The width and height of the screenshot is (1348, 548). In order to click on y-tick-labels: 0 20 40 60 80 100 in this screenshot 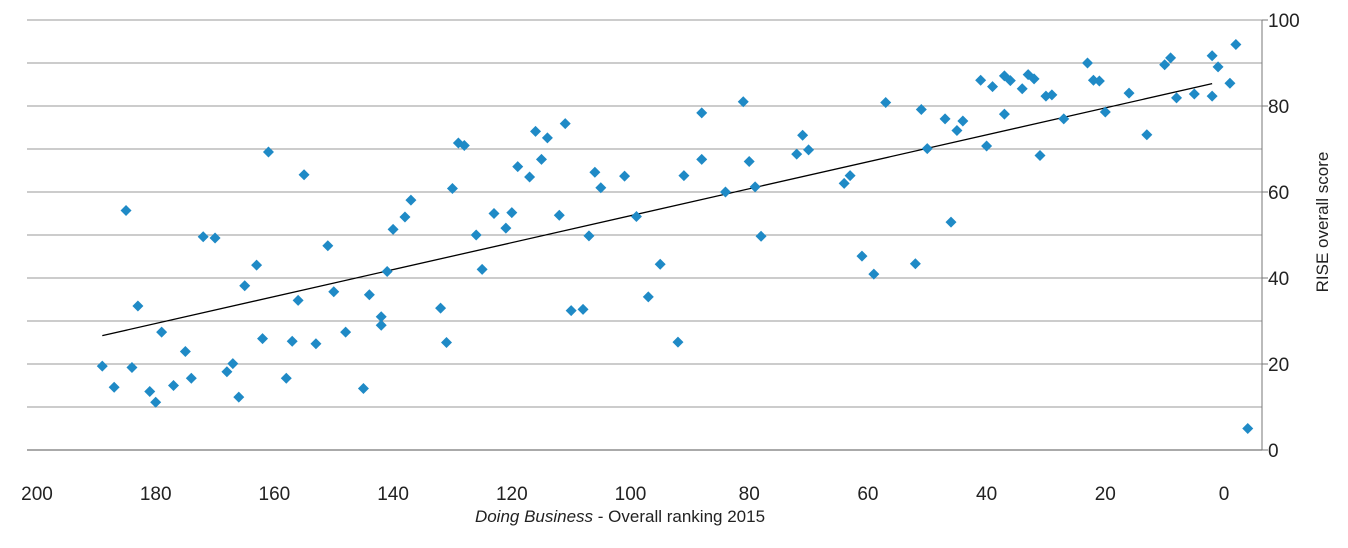, I will do `click(1284, 236)`.